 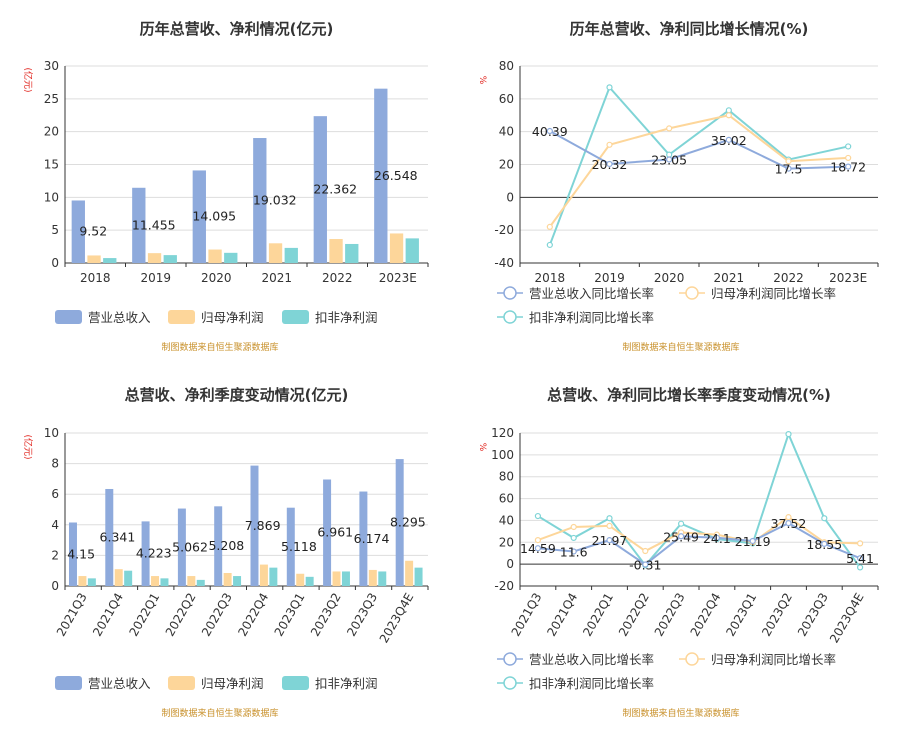 What do you see at coordinates (813, 615) in the screenshot?
I see `x-tick-label: 2023Q3` at bounding box center [813, 615].